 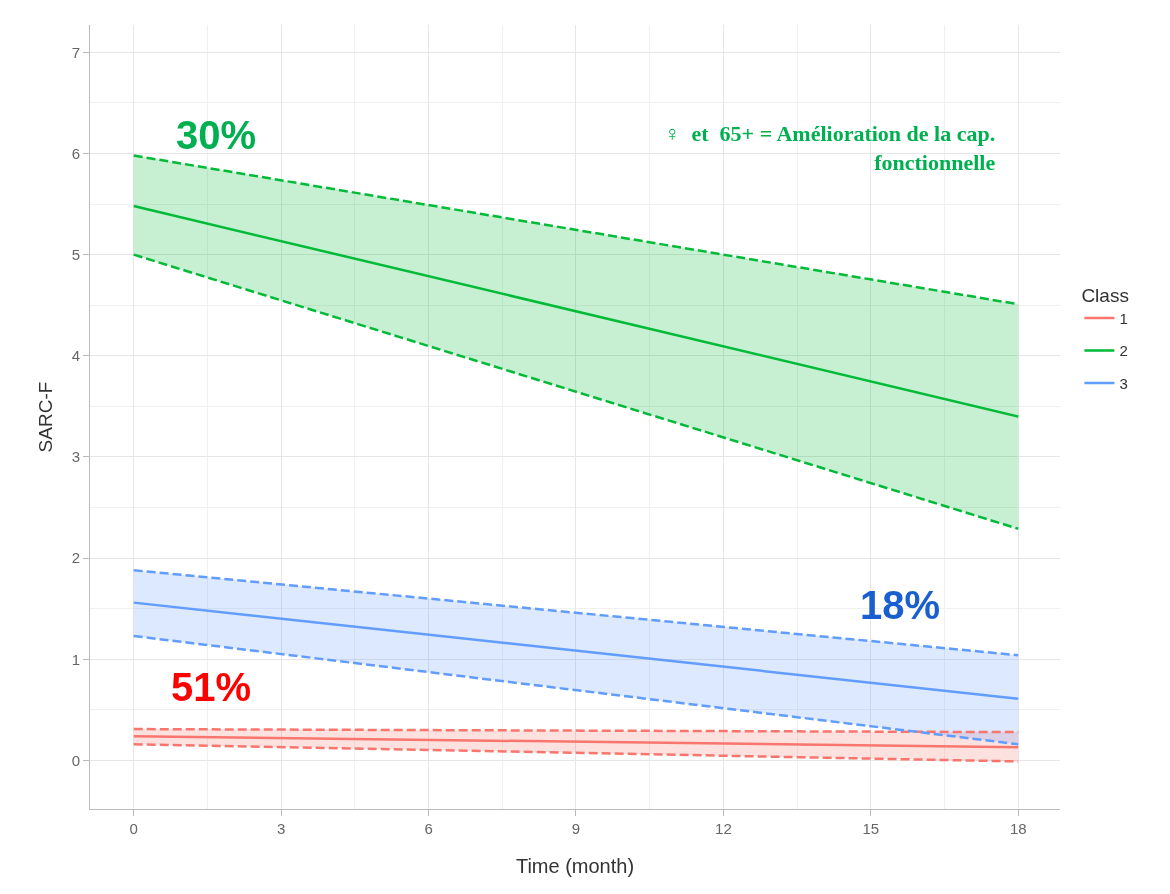 I want to click on legend-title: Class, so click(x=1105, y=295).